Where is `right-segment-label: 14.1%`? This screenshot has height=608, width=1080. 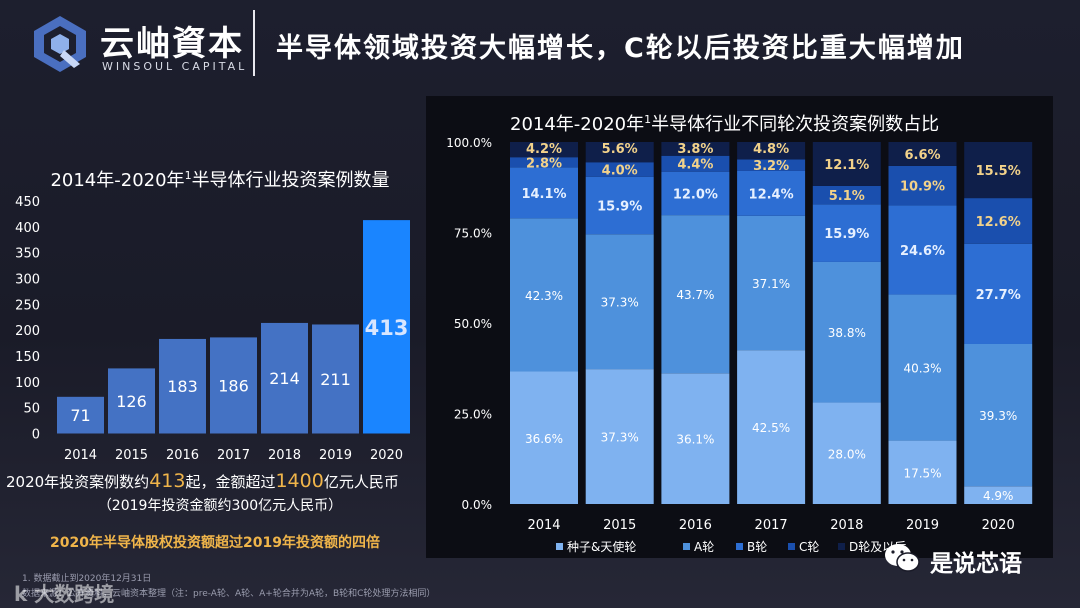
right-segment-label: 14.1% is located at coordinates (543, 194).